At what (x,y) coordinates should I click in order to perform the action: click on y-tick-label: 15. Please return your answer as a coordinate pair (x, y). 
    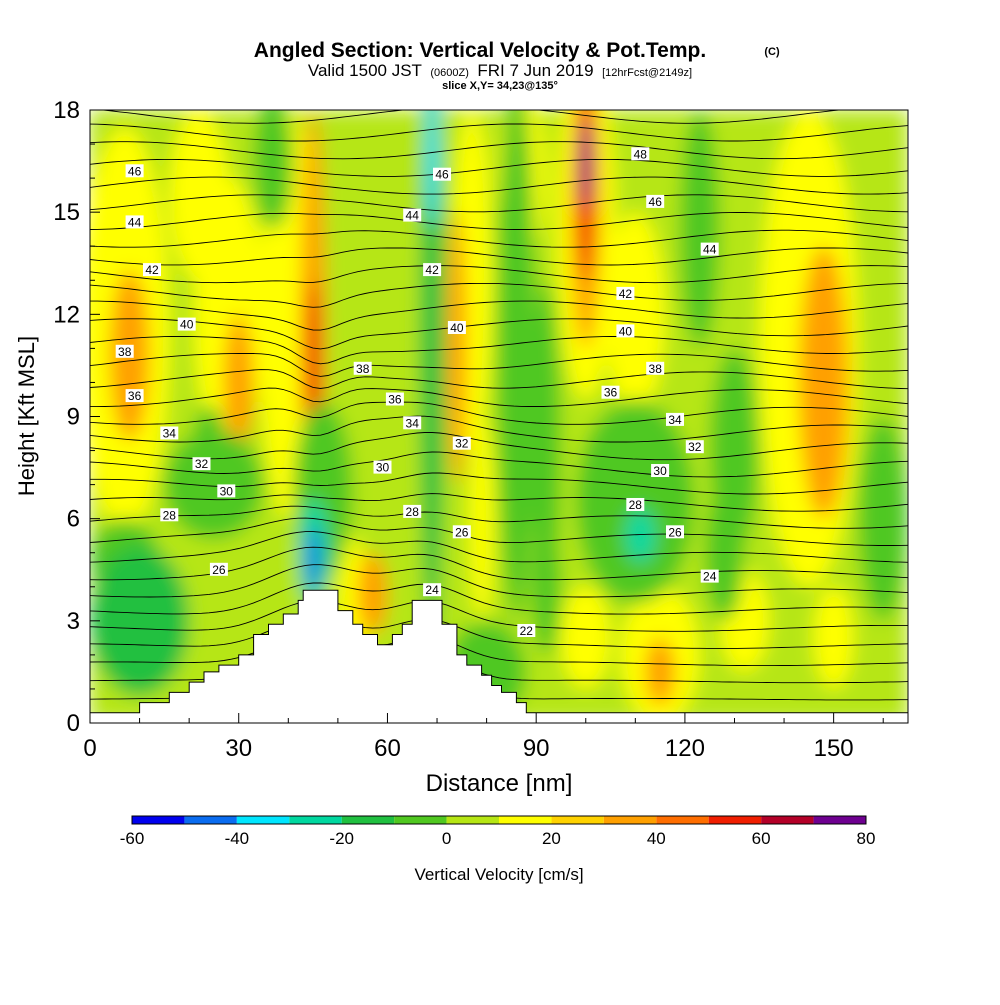
    Looking at the image, I should click on (66, 212).